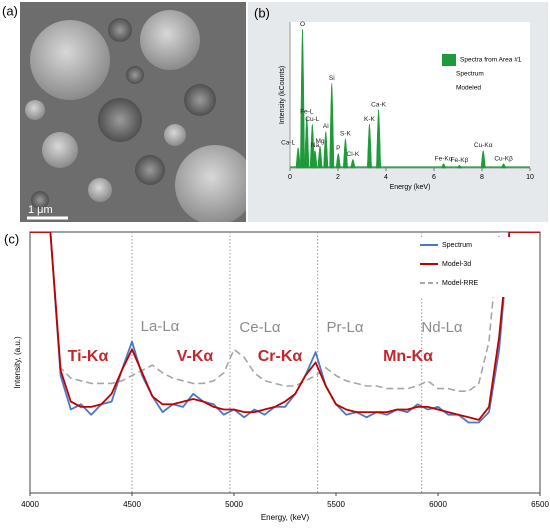 This screenshot has height=532, width=550. I want to click on panel-label: (b), so click(262, 12).